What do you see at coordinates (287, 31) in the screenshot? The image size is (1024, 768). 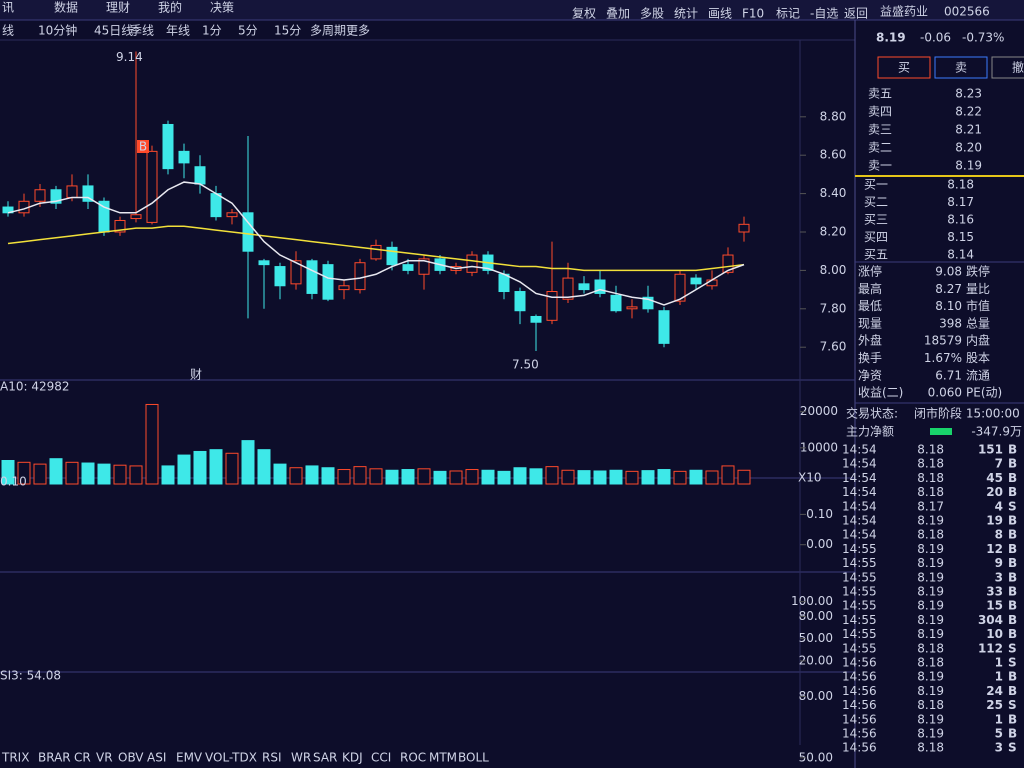 I see `period-tab: 15分` at bounding box center [287, 31].